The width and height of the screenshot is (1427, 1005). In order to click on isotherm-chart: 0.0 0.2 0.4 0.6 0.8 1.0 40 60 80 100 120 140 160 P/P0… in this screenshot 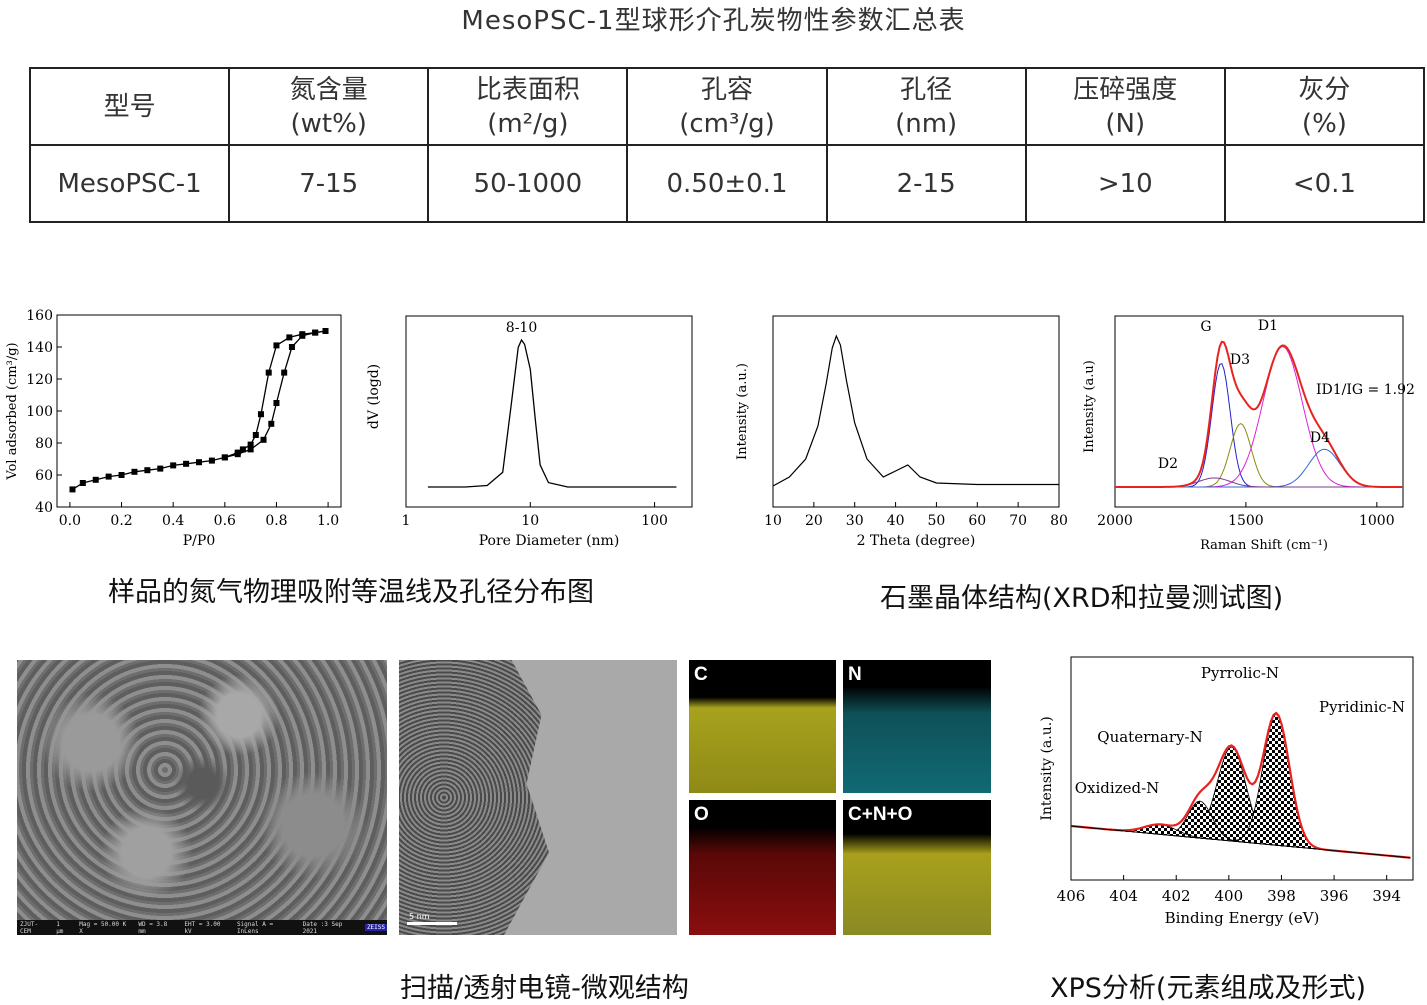, I will do `click(173, 428)`.